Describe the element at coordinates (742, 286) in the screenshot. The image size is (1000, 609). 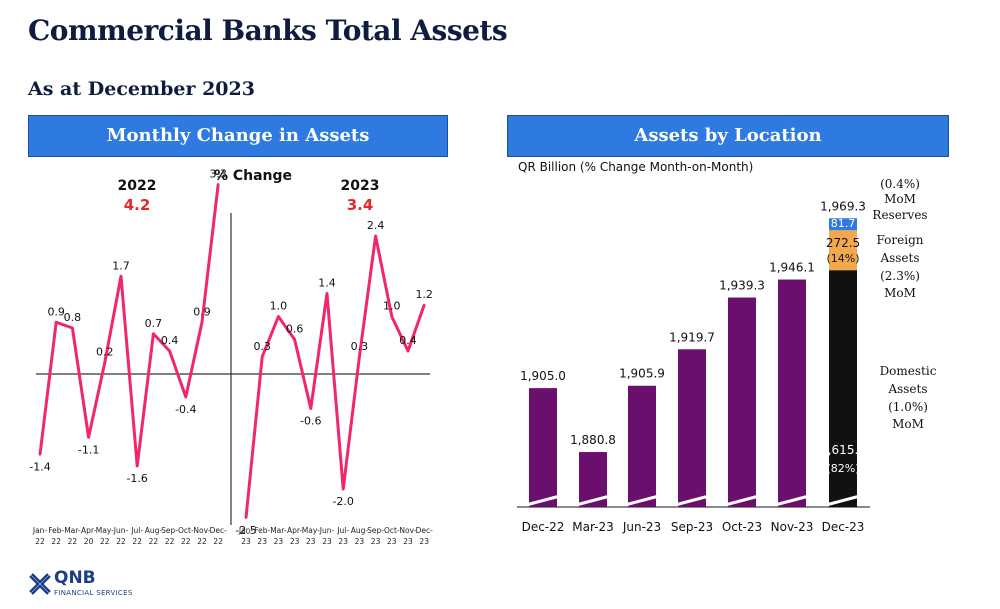
I see `bar-value-label: 1,939.3` at that location.